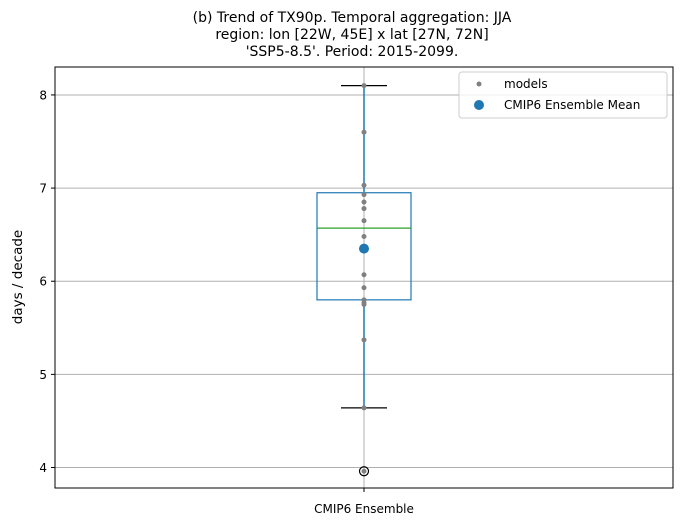 This screenshot has width=684, height=527. Describe the element at coordinates (43, 95) in the screenshot. I see `y-tick-label: 8` at that location.